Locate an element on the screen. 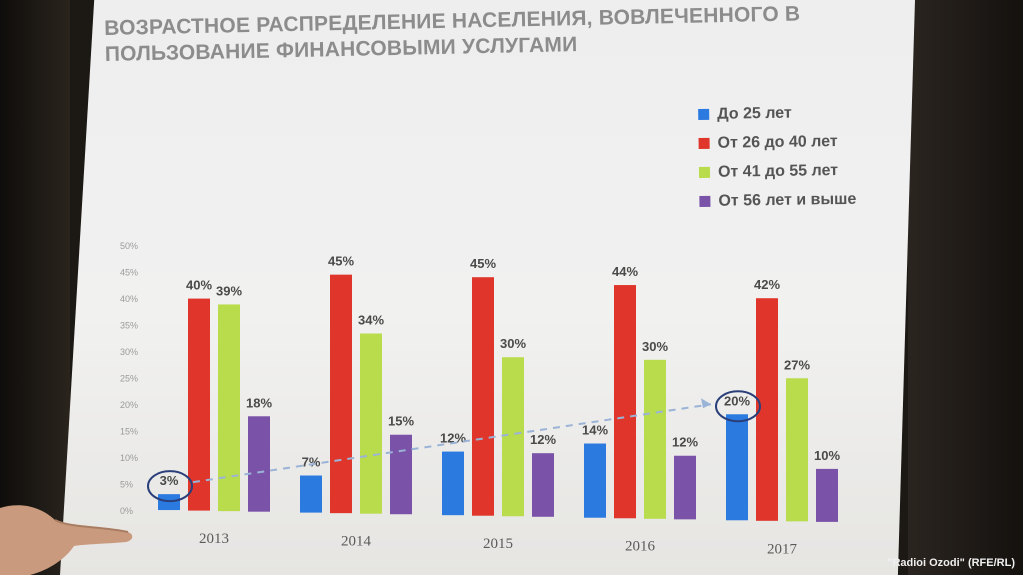 The height and width of the screenshot is (575, 1023). data-label: 10% is located at coordinates (827, 455).